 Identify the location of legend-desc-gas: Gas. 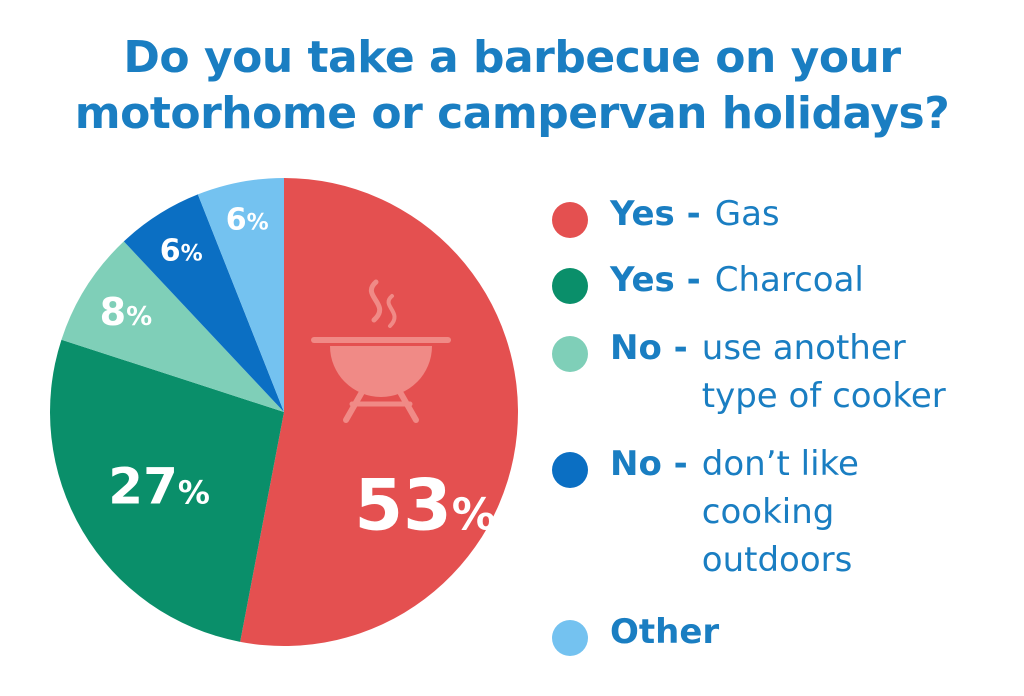
(747, 214).